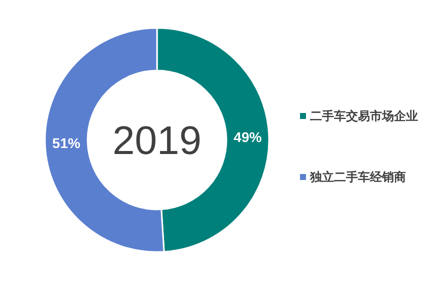 The image size is (443, 285). What do you see at coordinates (364, 116) in the screenshot?
I see `legend-label: 二手车交易市场企业` at bounding box center [364, 116].